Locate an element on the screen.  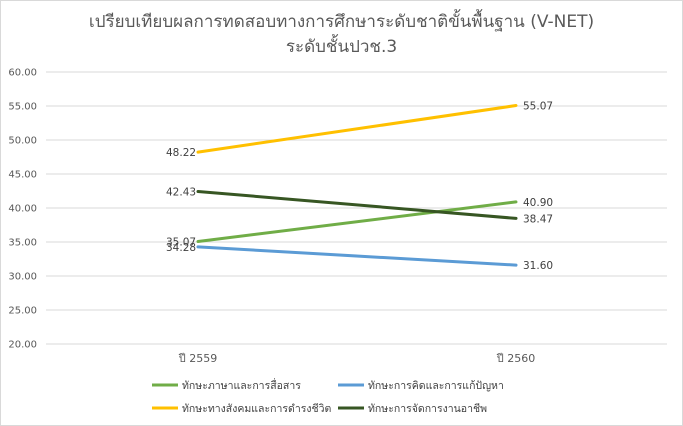
y-tick-label: 50.00 is located at coordinates (22, 141).